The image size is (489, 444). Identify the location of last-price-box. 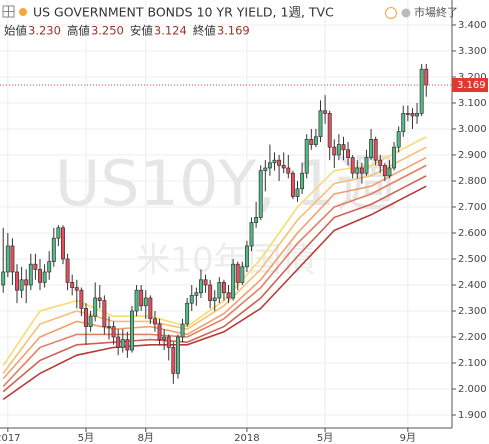
(470, 85).